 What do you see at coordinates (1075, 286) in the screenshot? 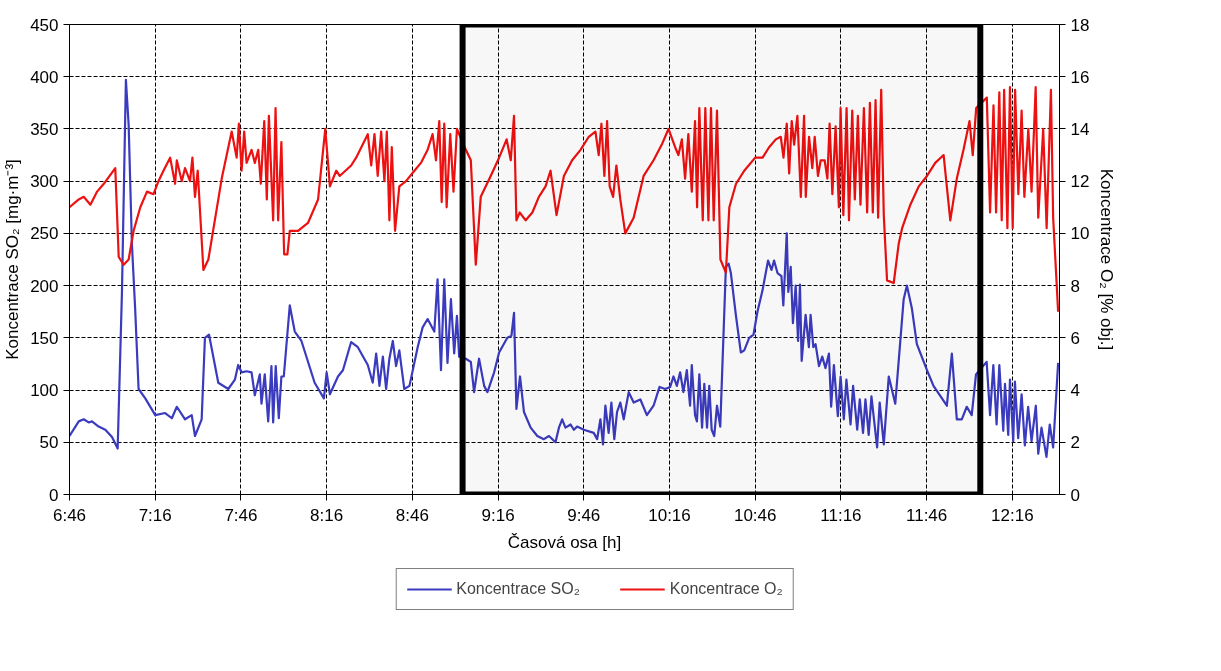
I see `y2-tick-label: 8` at bounding box center [1075, 286].